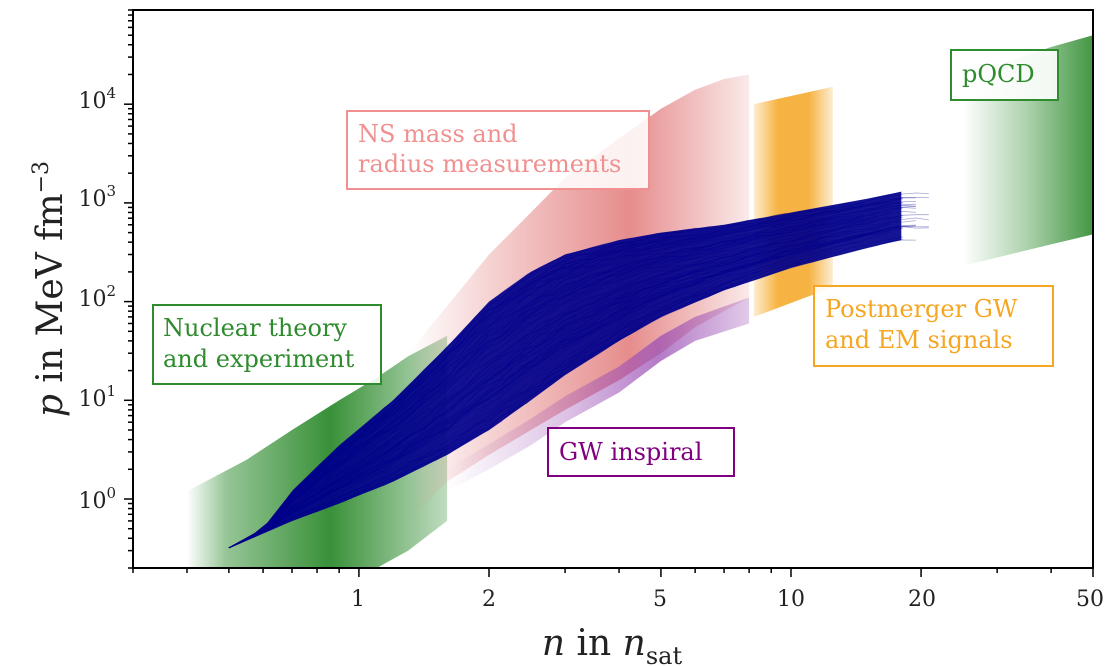 This screenshot has height=666, width=1111. I want to click on annotation-ns-mass: NS mass and radius measurements, so click(498, 150).